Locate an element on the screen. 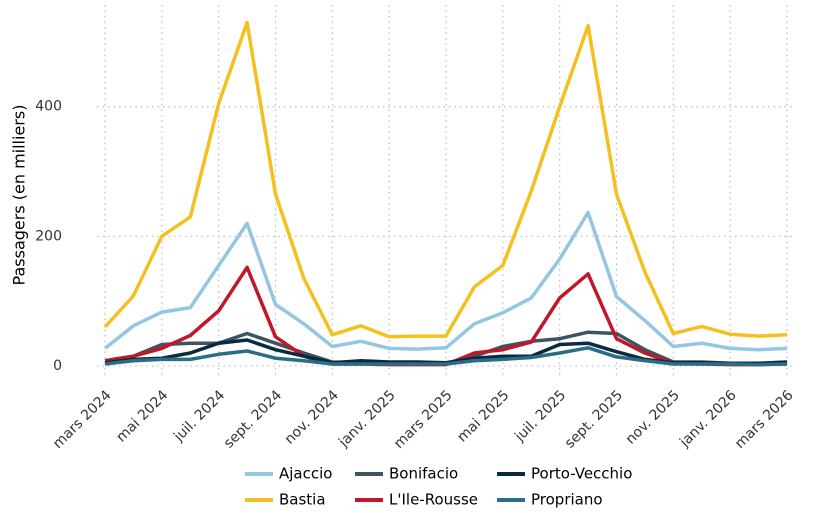 The height and width of the screenshot is (513, 816). legend-label: L'Ile-Rousse is located at coordinates (433, 500).